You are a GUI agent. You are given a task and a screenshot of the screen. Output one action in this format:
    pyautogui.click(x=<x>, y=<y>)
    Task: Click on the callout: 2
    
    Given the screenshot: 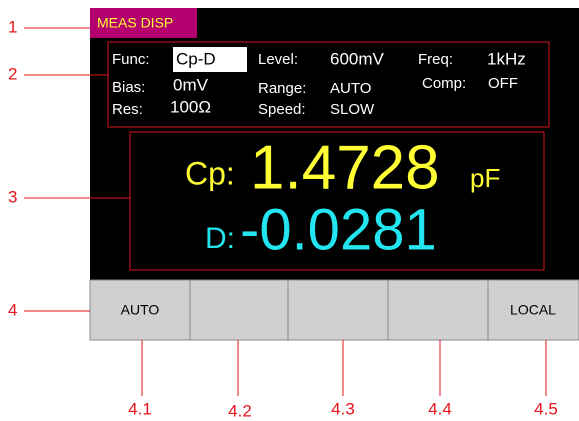 What is the action you would take?
    pyautogui.click(x=12, y=73)
    